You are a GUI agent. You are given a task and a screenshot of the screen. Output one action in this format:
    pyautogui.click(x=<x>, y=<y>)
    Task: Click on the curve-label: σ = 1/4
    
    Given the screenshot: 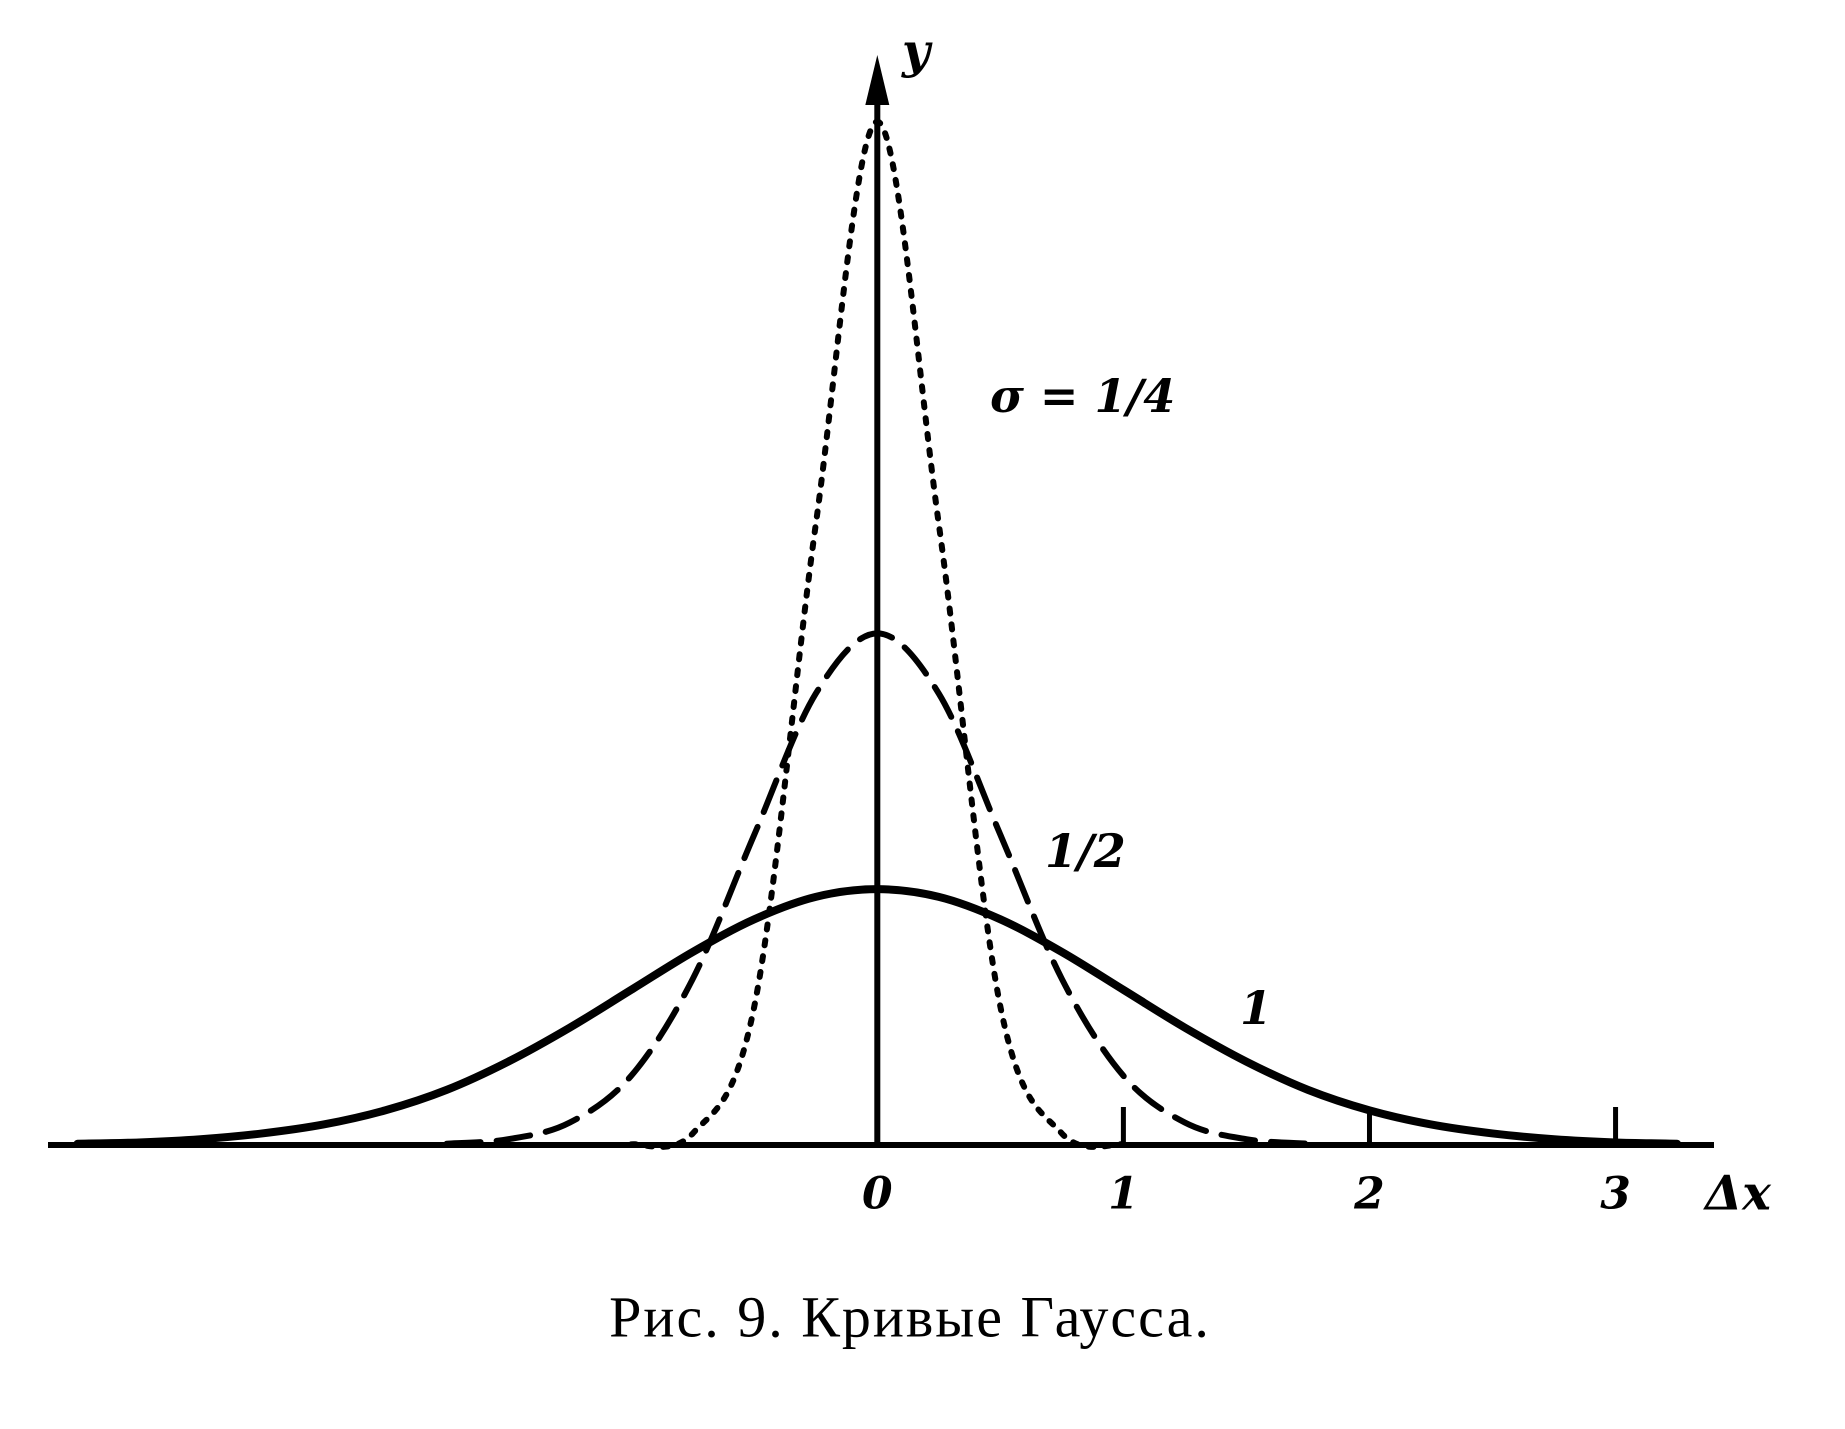 What is the action you would take?
    pyautogui.click(x=1082, y=396)
    